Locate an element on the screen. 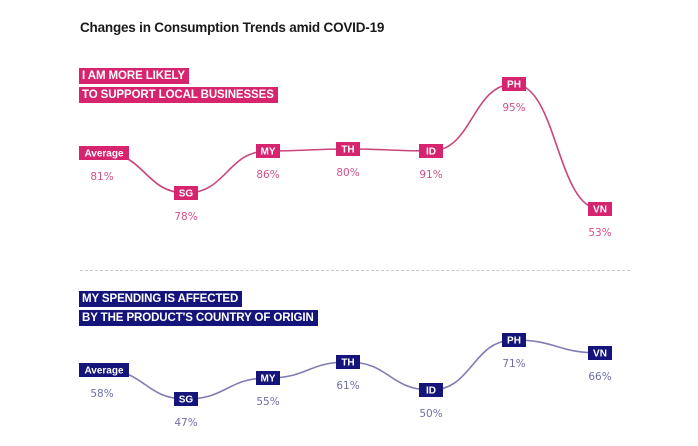 Image resolution: width=698 pixels, height=446 pixels. chart-2-category-label: SG is located at coordinates (186, 400).